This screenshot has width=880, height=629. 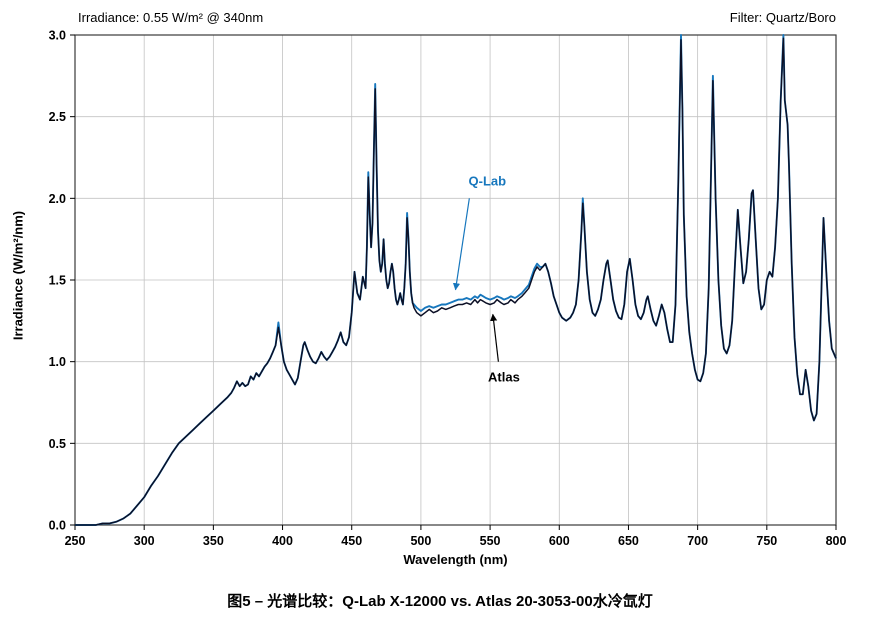 I want to click on x-tick-label: 400, so click(x=282, y=541).